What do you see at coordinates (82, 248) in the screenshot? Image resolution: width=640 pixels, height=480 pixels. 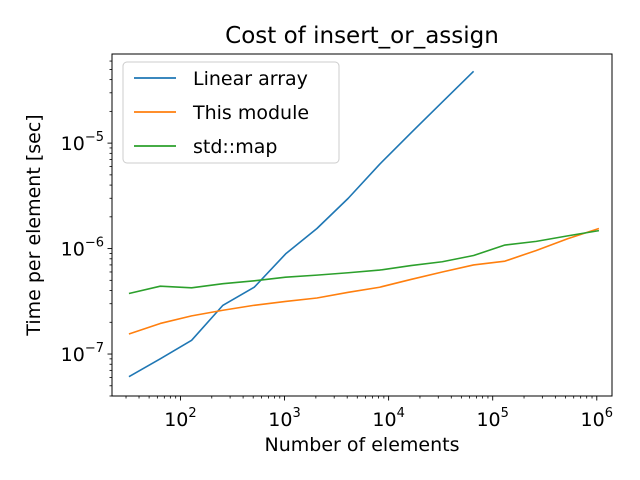 I see `y-tick-label: 10⁻⁶` at bounding box center [82, 248].